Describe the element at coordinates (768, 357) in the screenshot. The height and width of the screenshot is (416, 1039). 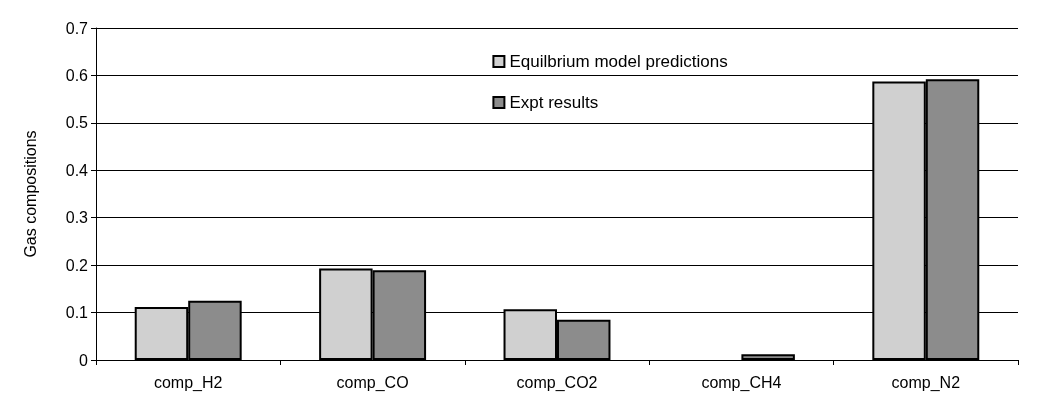
I see `bar` at that location.